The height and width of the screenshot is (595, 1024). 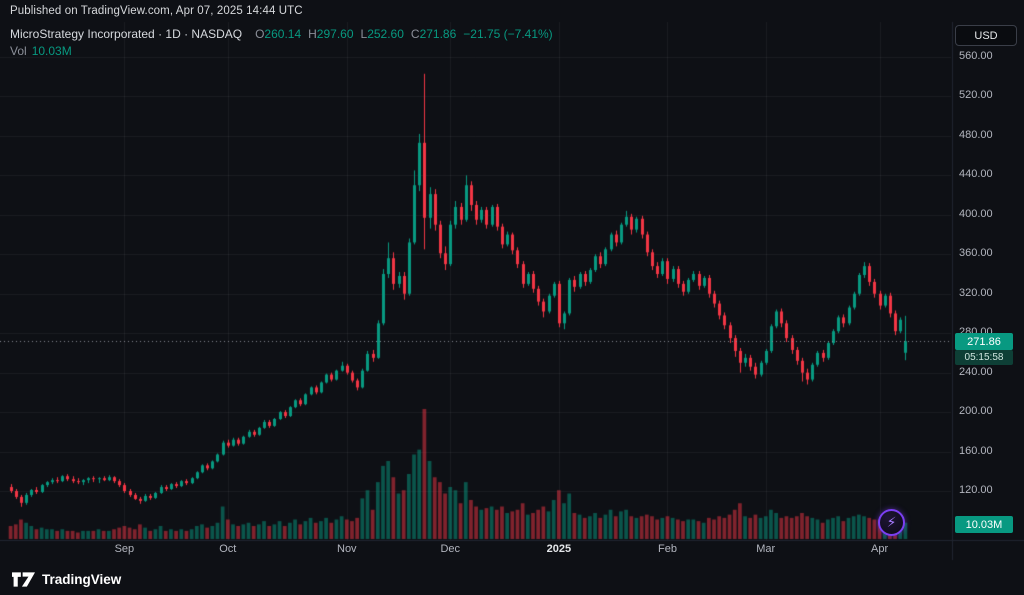 I want to click on high-label: H, so click(x=312, y=34).